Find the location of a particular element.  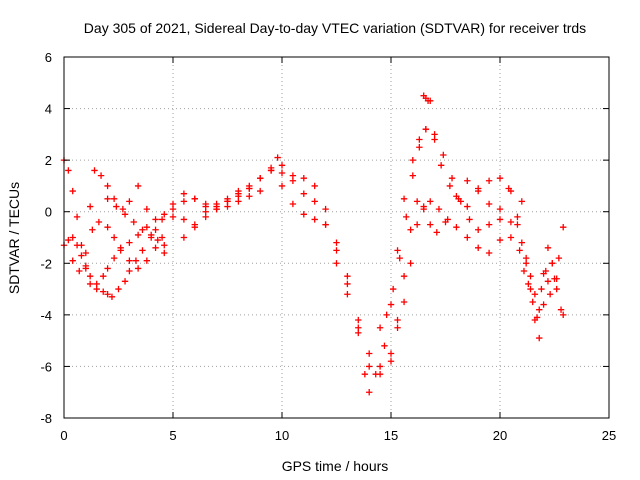

x-tick-label: 5 is located at coordinates (172, 435).